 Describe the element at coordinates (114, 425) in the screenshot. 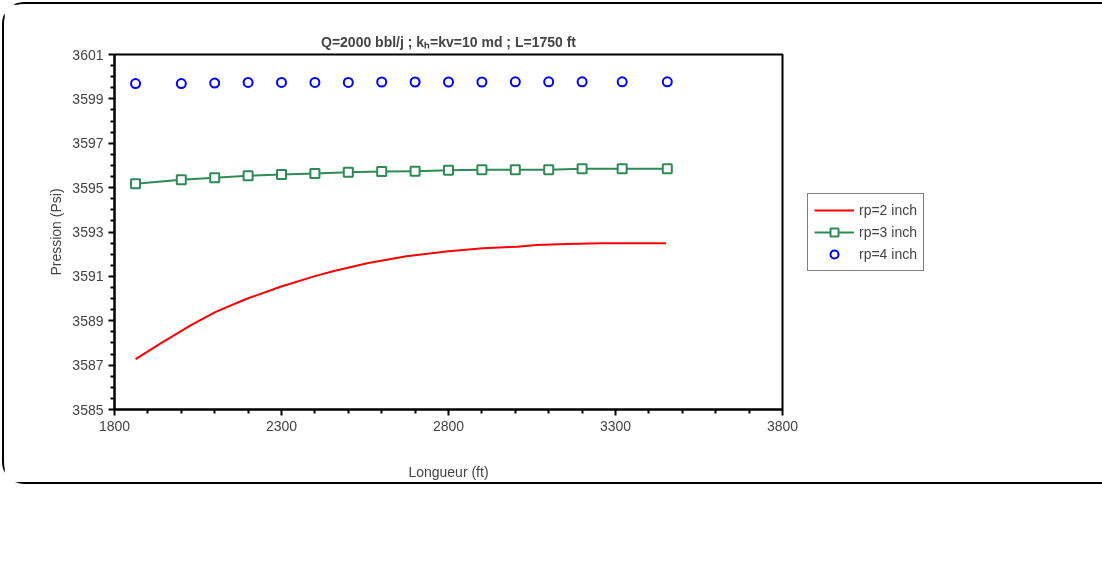

I see `x-tick-label: 1800` at that location.